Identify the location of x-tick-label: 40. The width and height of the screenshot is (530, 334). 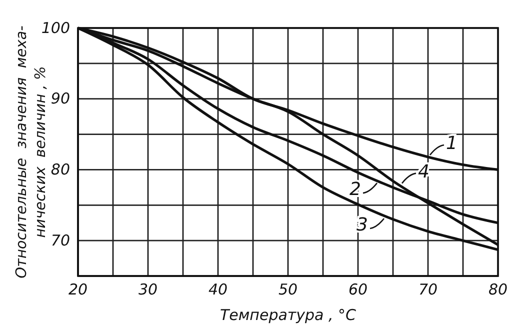
(218, 289).